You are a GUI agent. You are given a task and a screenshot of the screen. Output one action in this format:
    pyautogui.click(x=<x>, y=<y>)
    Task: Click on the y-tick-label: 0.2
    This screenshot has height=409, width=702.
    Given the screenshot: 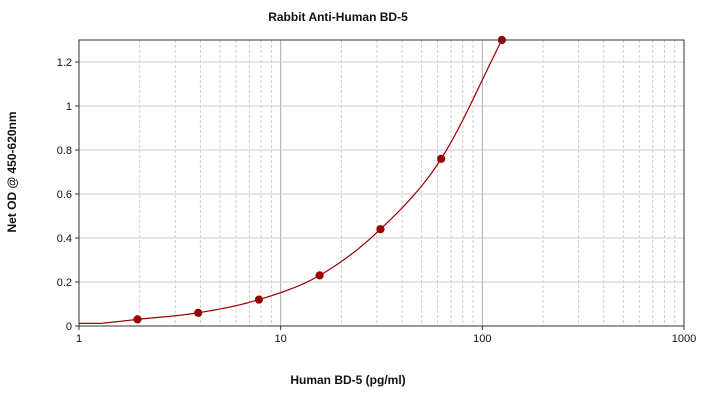 What is the action you would take?
    pyautogui.click(x=64, y=283)
    